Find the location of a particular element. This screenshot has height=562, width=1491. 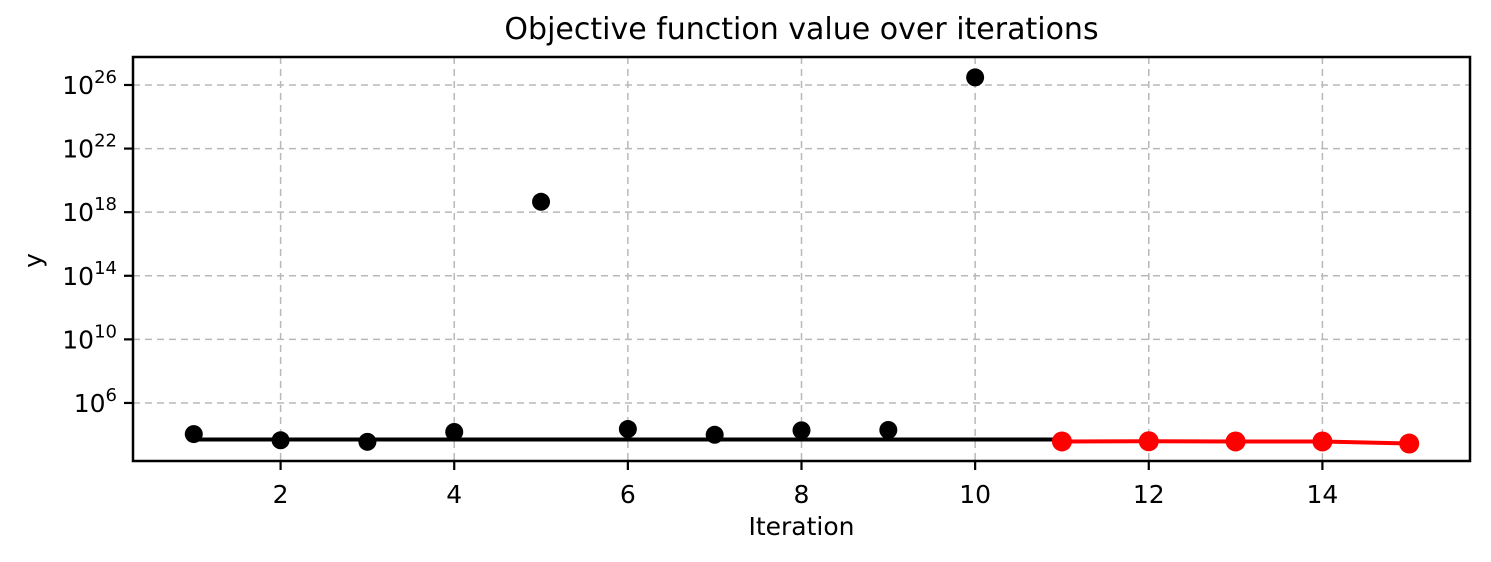

y-tick-label: 1026 is located at coordinates (89, 83).